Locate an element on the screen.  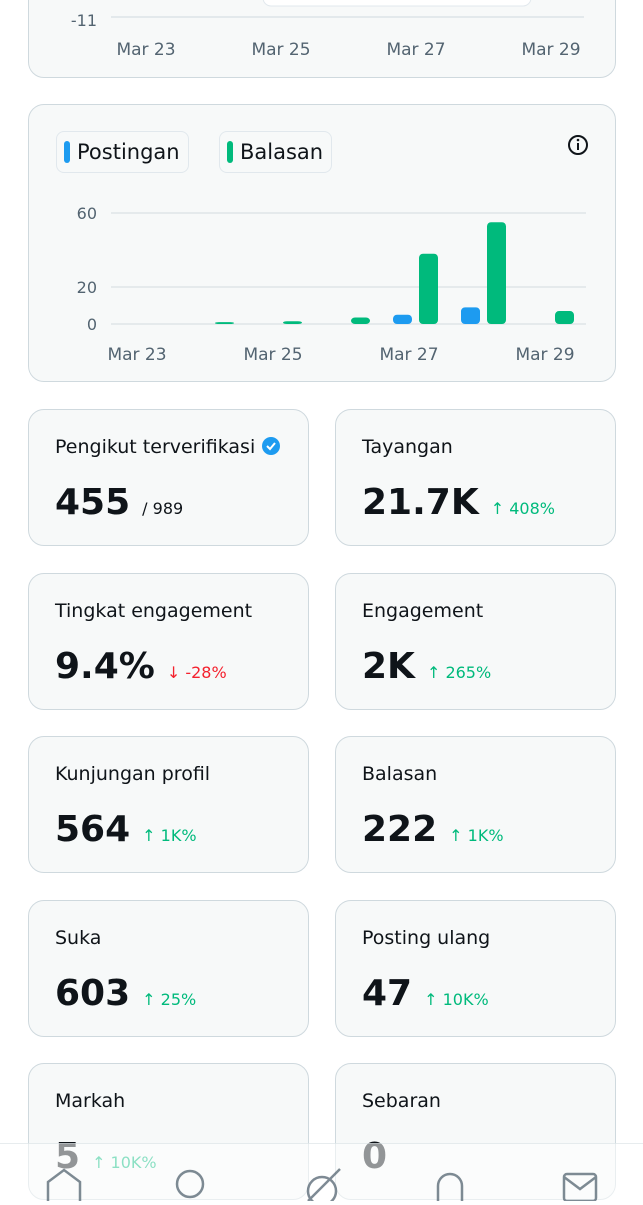
stat-value: 2K ↑ 265% is located at coordinates (426, 666).